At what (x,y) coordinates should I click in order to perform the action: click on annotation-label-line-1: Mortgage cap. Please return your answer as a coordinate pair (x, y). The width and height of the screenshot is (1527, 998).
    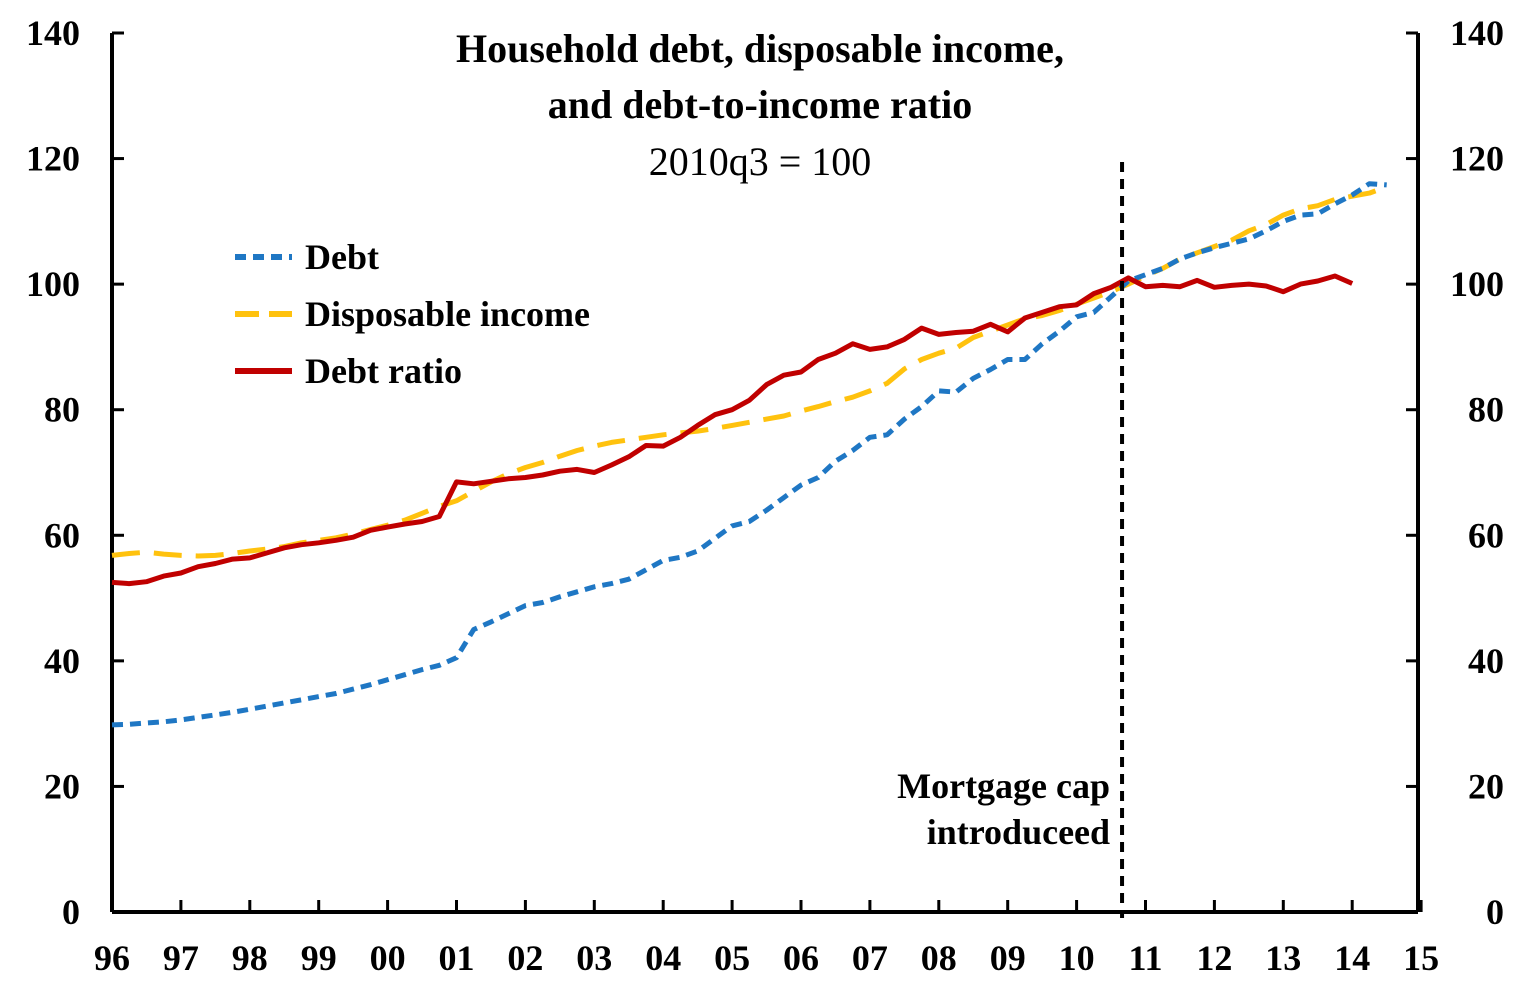
    Looking at the image, I should click on (1003, 786).